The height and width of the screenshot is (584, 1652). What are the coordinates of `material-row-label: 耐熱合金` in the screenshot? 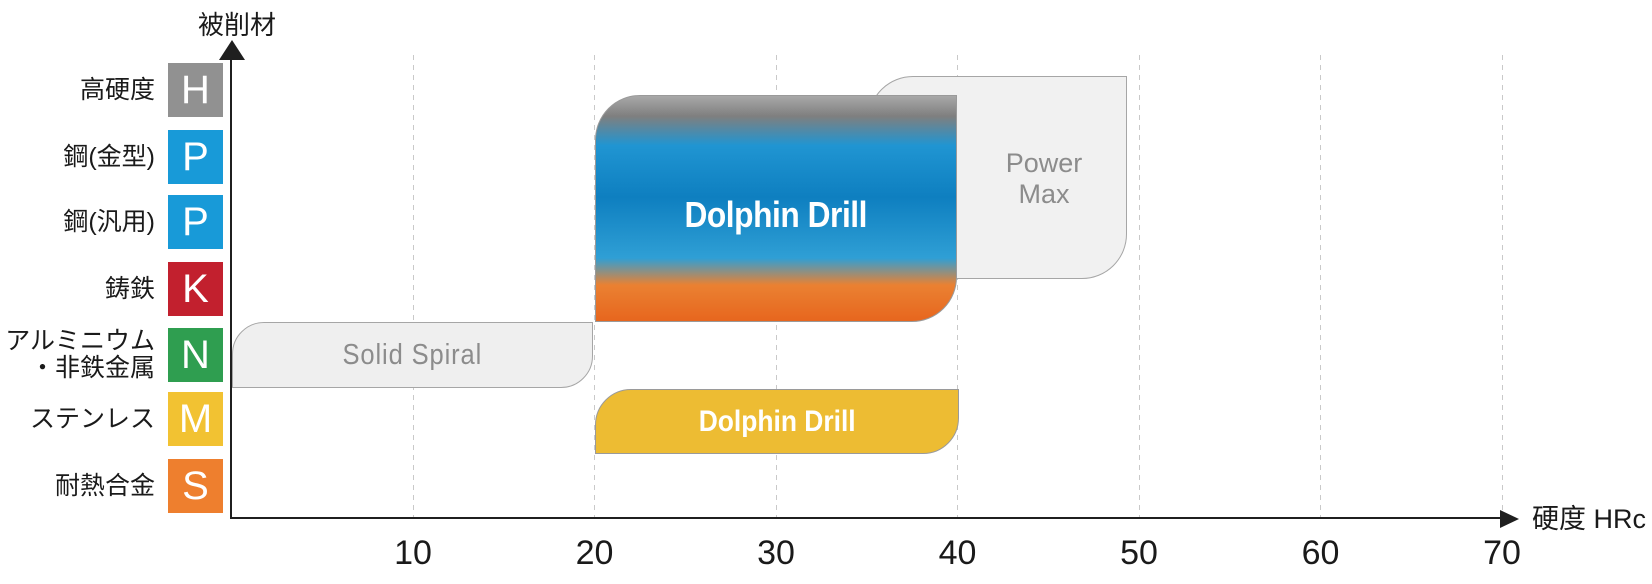 It's located at (104, 485).